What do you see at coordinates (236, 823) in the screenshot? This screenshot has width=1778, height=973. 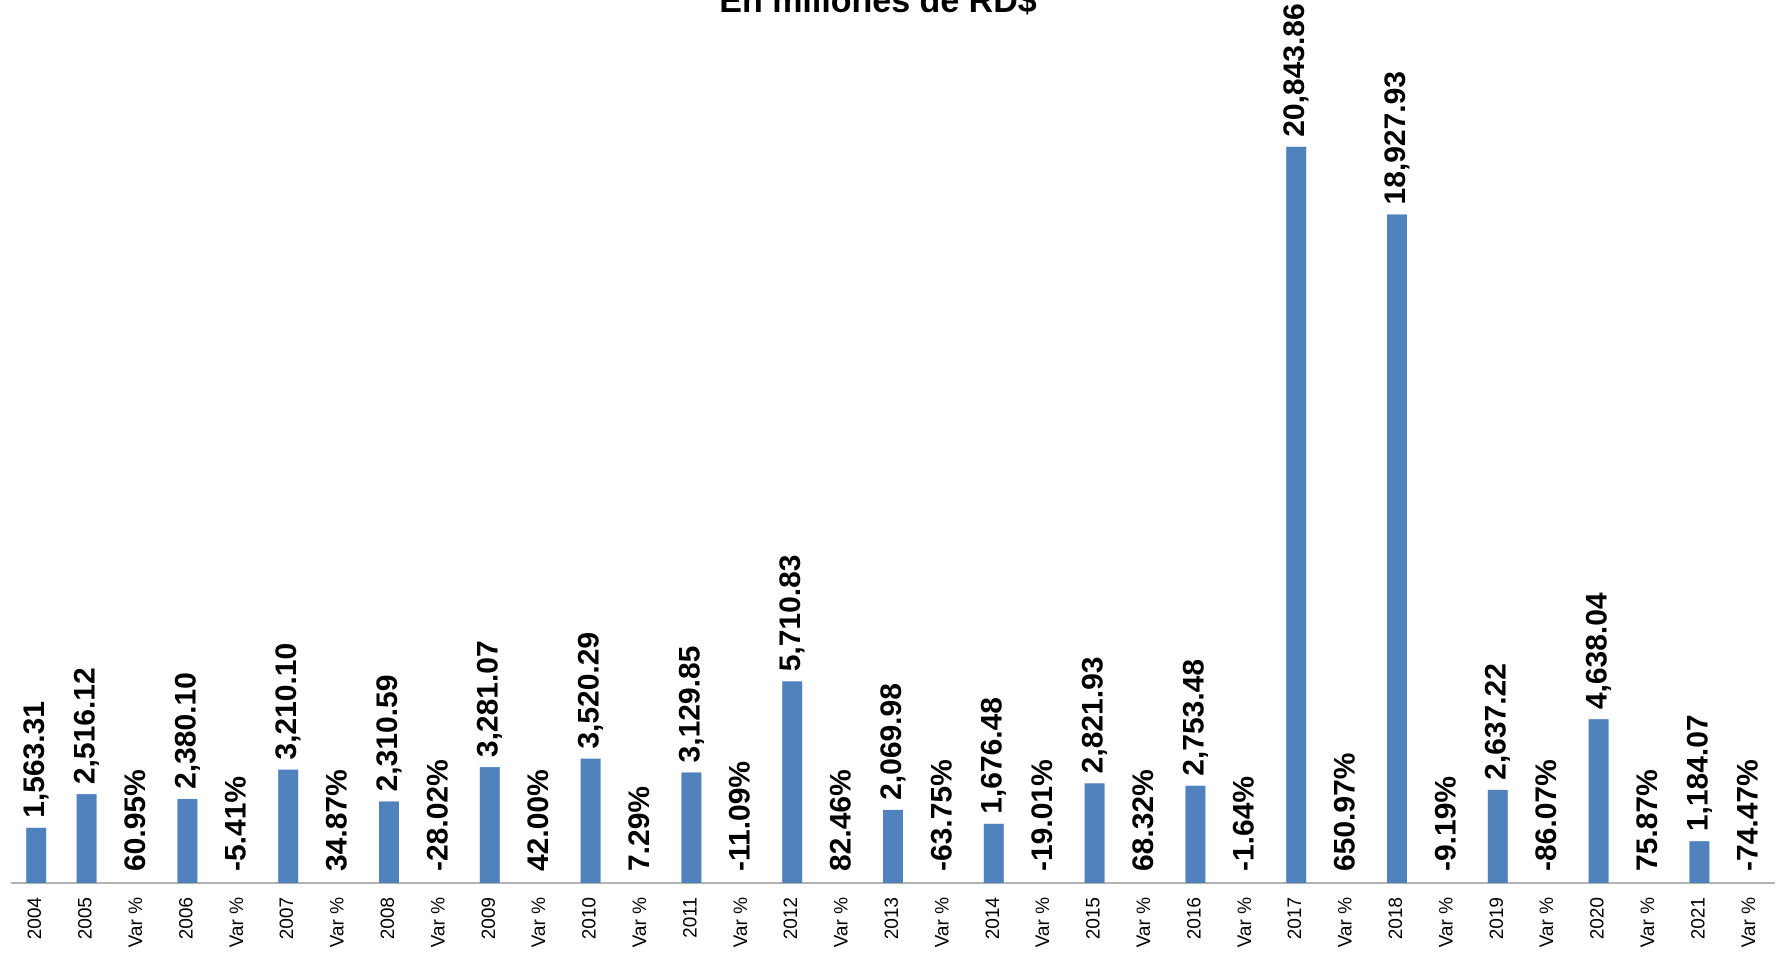 I see `variation-label: -5.41%` at bounding box center [236, 823].